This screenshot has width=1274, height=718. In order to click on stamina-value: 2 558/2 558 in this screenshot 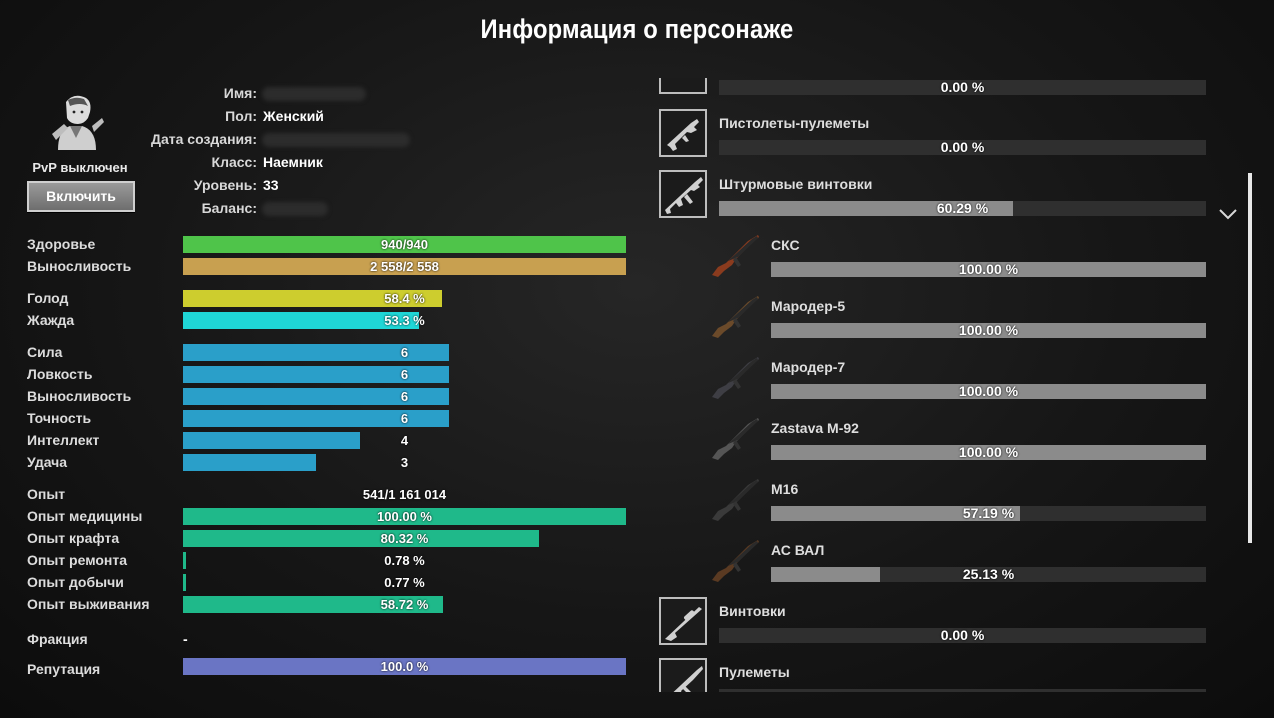, I will do `click(404, 266)`.